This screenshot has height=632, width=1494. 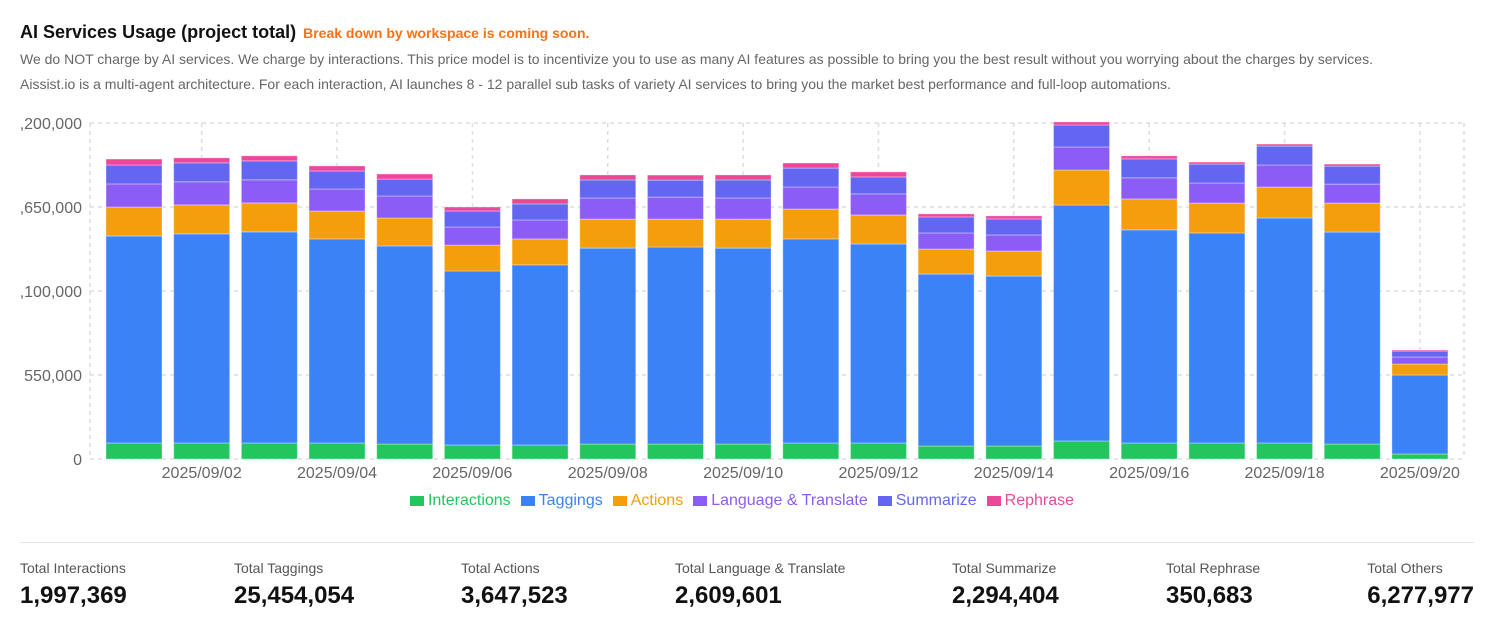 I want to click on legend-item: Language & Translate, so click(x=780, y=501).